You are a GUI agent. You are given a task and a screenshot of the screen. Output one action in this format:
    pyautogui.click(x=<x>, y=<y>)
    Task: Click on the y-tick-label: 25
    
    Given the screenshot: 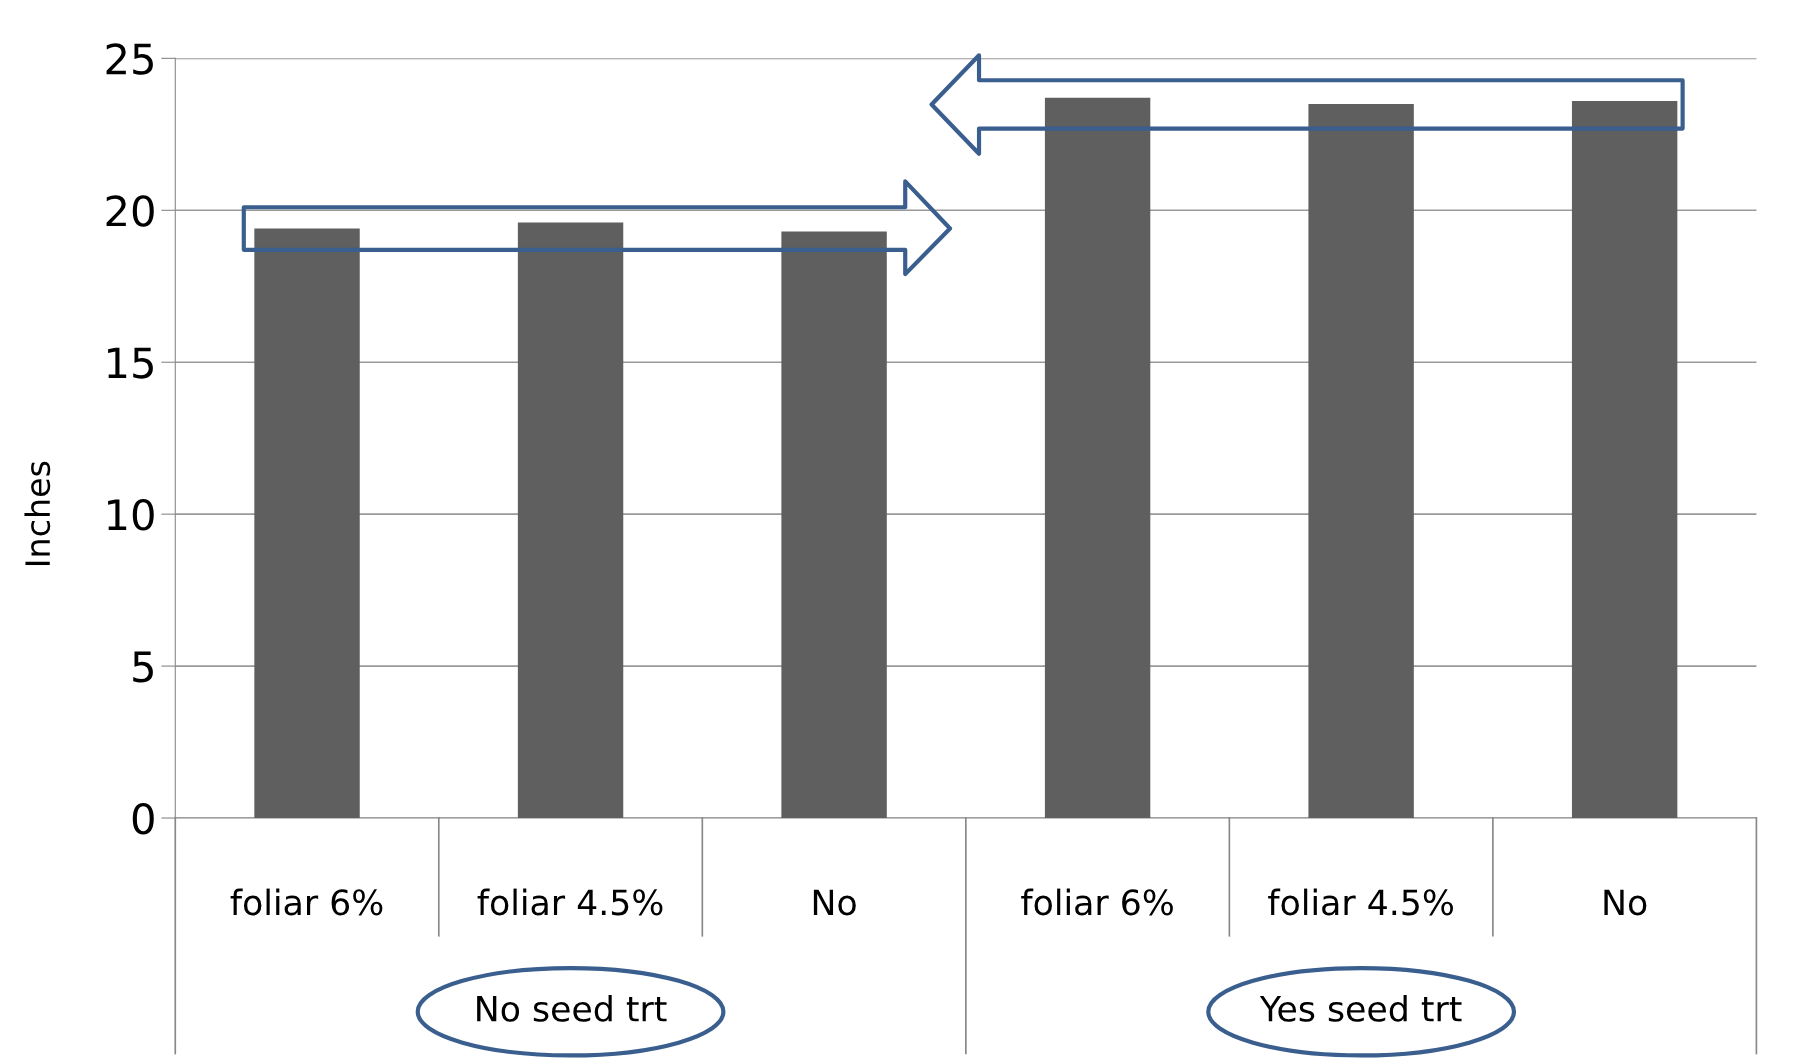 What is the action you would take?
    pyautogui.click(x=129, y=59)
    